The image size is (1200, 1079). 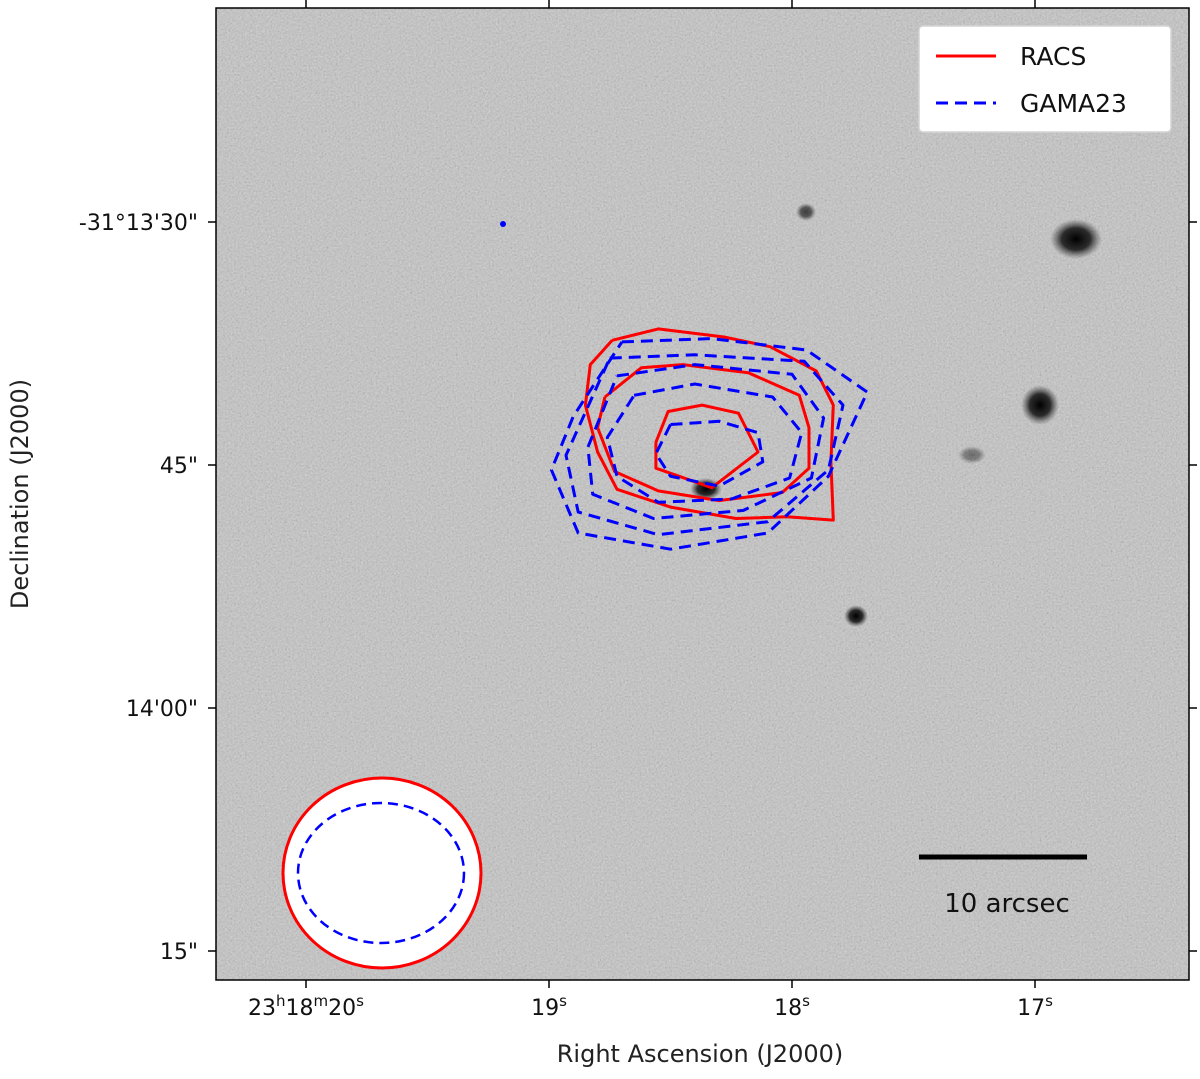 I want to click on y-tick-label: 45", so click(x=179, y=466).